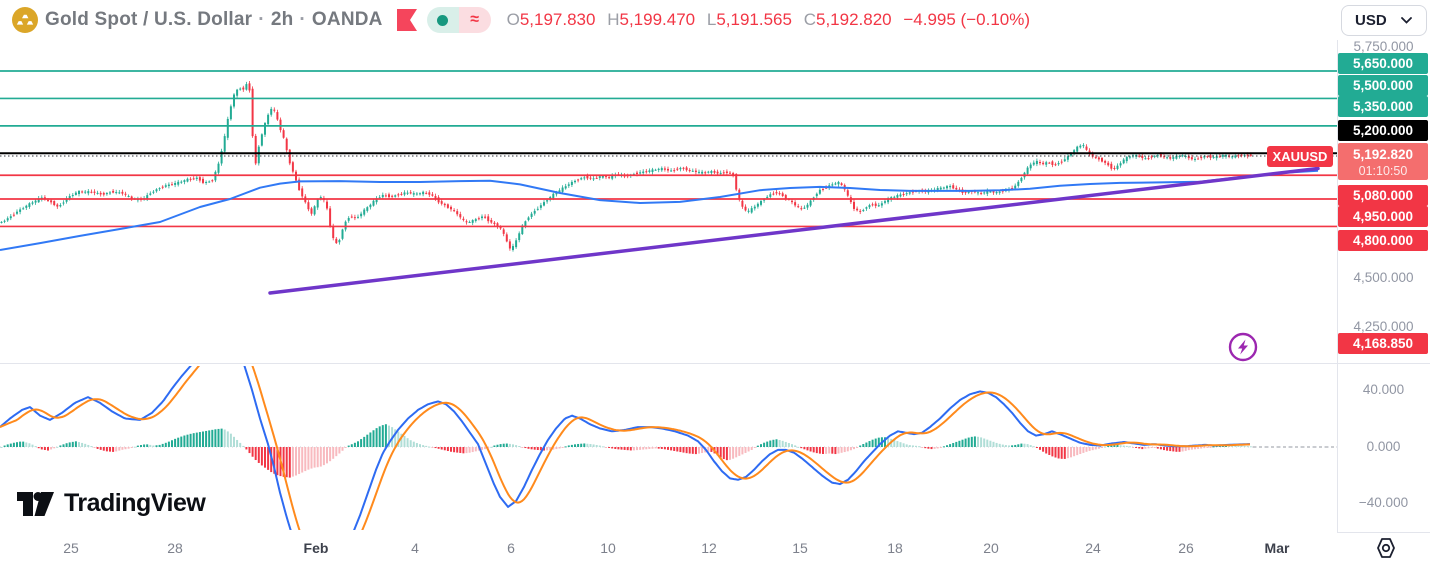 Image resolution: width=1430 pixels, height=568 pixels. Describe the element at coordinates (406, 20) in the screenshot. I see `flag-icon` at that location.